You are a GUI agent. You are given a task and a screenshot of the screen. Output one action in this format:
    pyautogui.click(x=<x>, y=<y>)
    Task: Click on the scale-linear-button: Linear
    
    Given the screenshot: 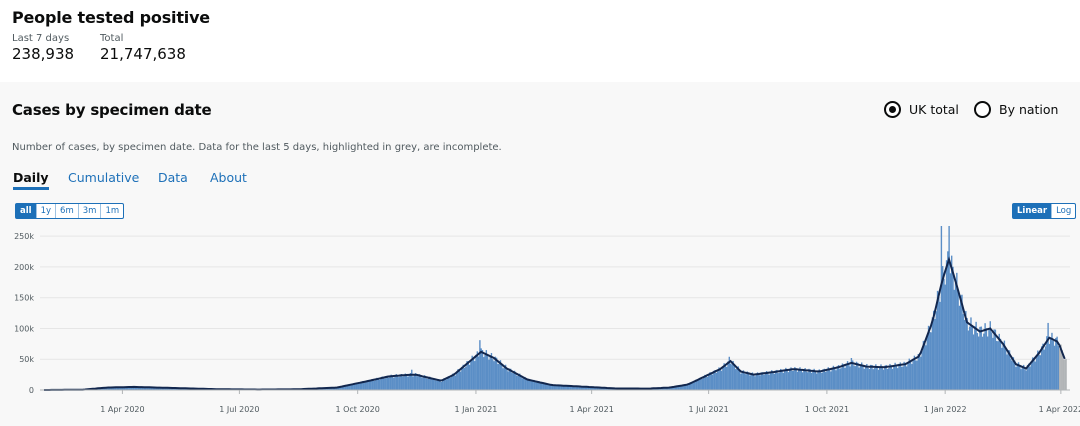 What is the action you would take?
    pyautogui.click(x=1033, y=211)
    